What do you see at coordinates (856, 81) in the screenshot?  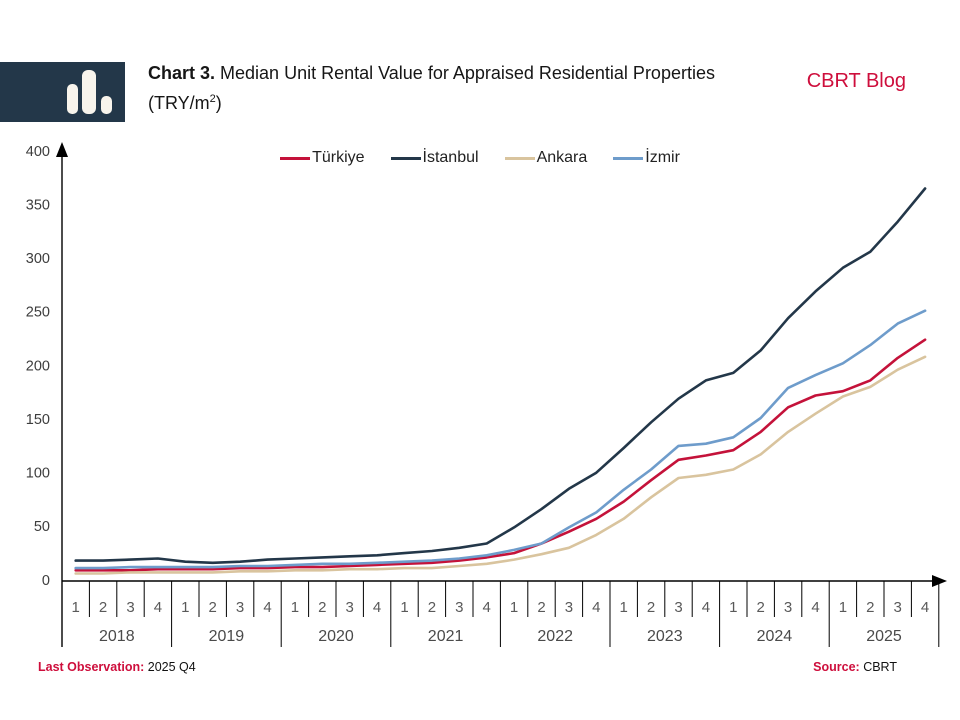 I see `brand-logo-text: CBRT Blog` at bounding box center [856, 81].